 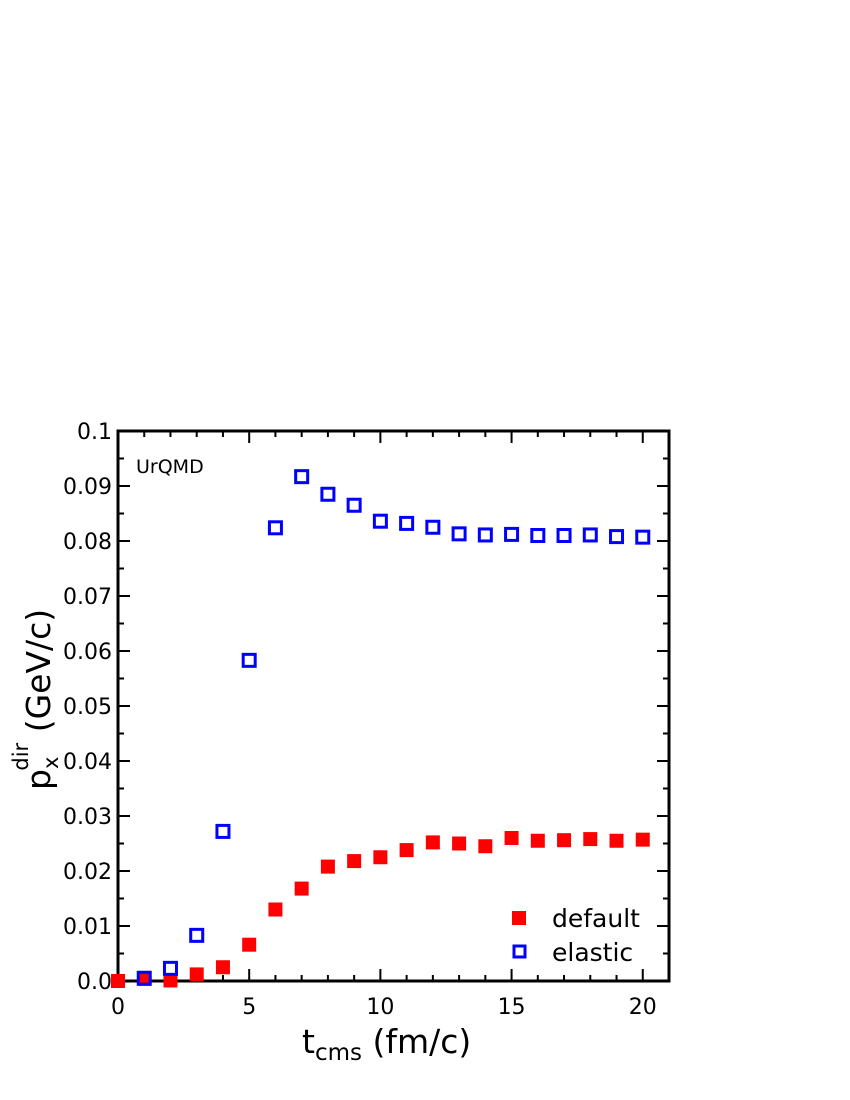 What do you see at coordinates (118, 1007) in the screenshot?
I see `x-tick-label: 0` at bounding box center [118, 1007].